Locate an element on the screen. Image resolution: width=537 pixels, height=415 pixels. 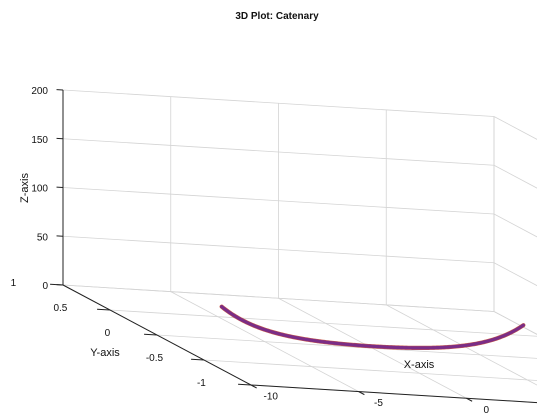
x-tick-label: -5 is located at coordinates (378, 403).